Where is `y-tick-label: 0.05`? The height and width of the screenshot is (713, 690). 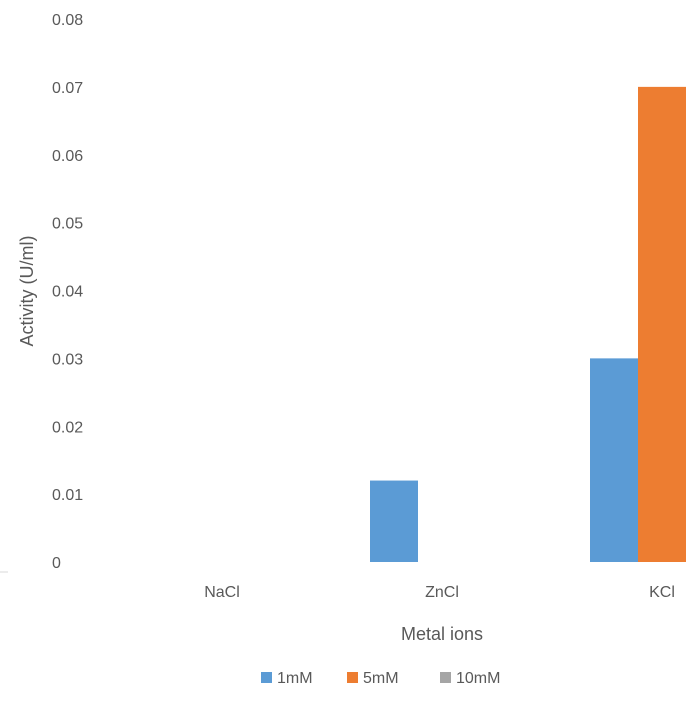
y-tick-label: 0.05 is located at coordinates (67, 224).